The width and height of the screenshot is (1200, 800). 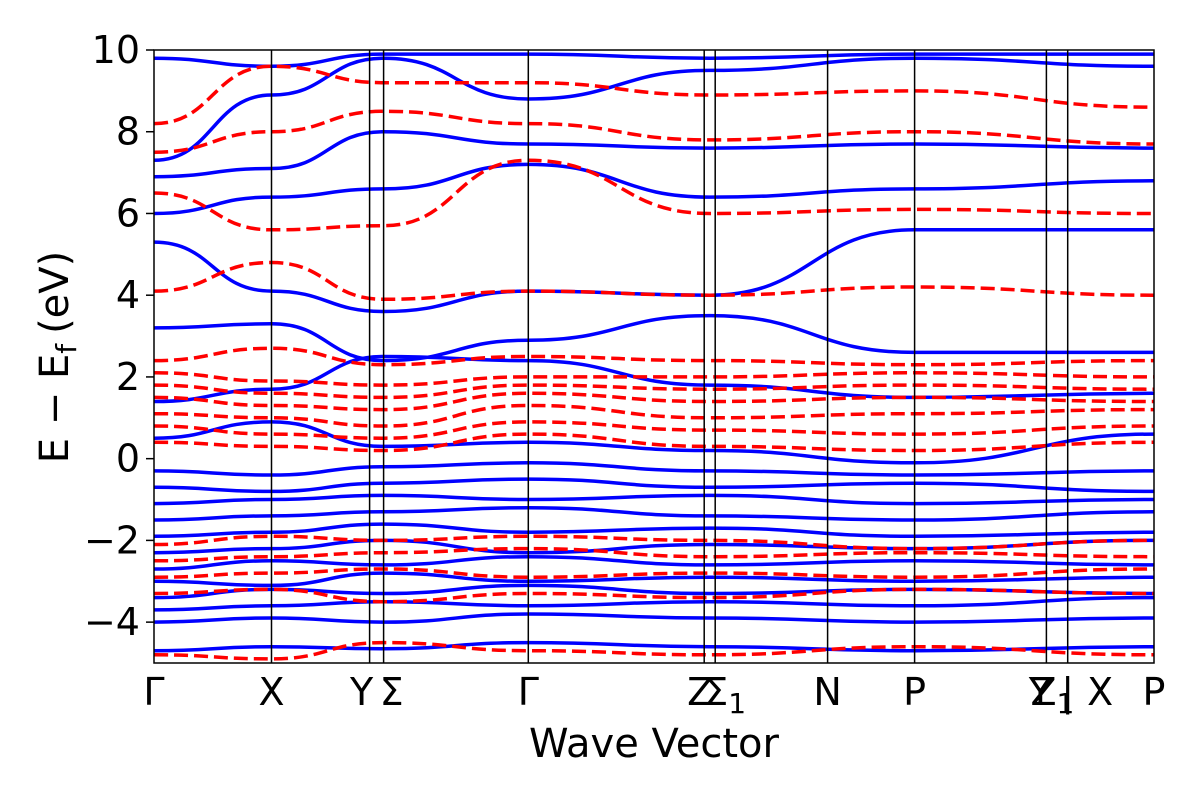 What do you see at coordinates (392, 692) in the screenshot?
I see `x-tick-label: Σ` at bounding box center [392, 692].